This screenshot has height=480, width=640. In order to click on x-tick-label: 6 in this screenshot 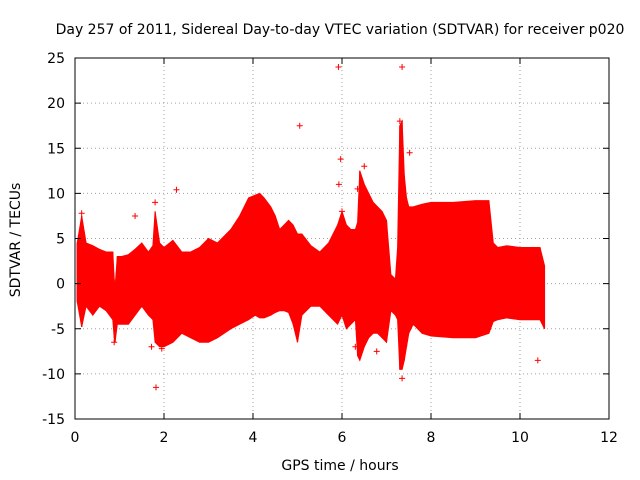, I will do `click(342, 438)`.